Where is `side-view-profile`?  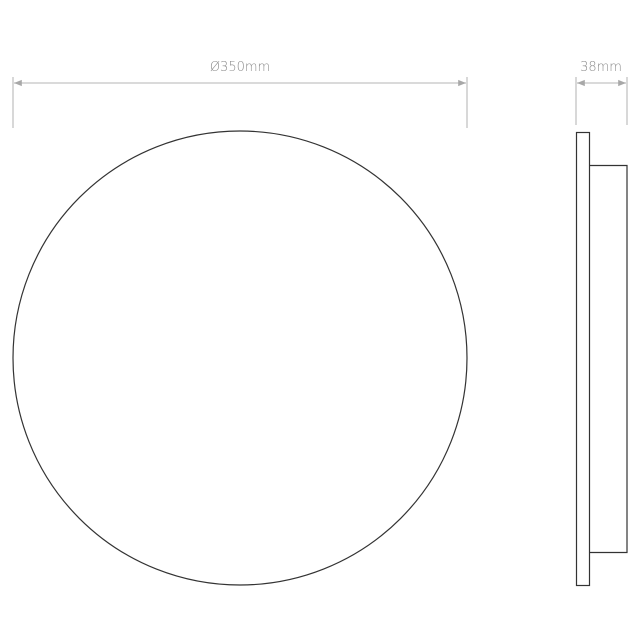
side-view-profile is located at coordinates (601, 359).